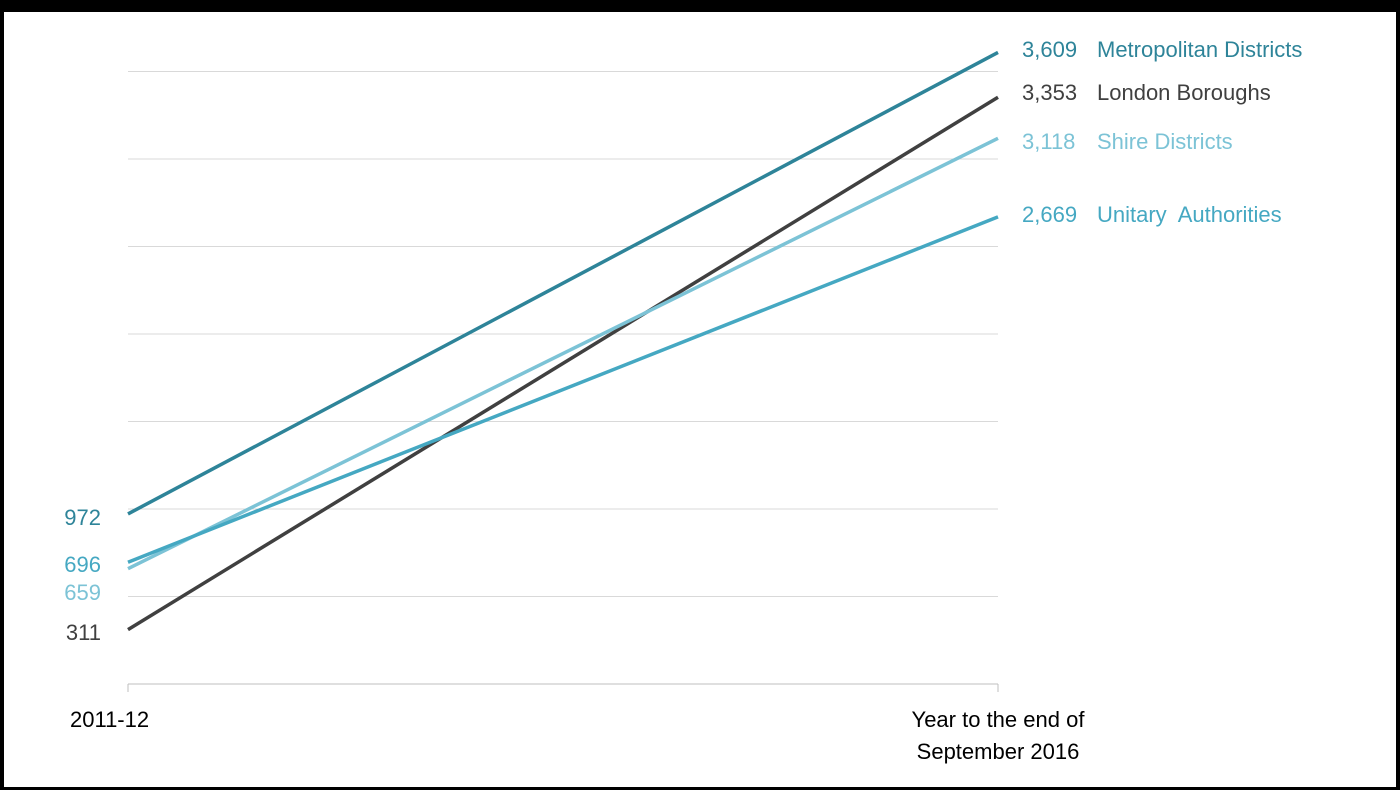 This screenshot has width=1400, height=790. What do you see at coordinates (1165, 141) in the screenshot?
I see `series-name-label: Shire Districts` at bounding box center [1165, 141].